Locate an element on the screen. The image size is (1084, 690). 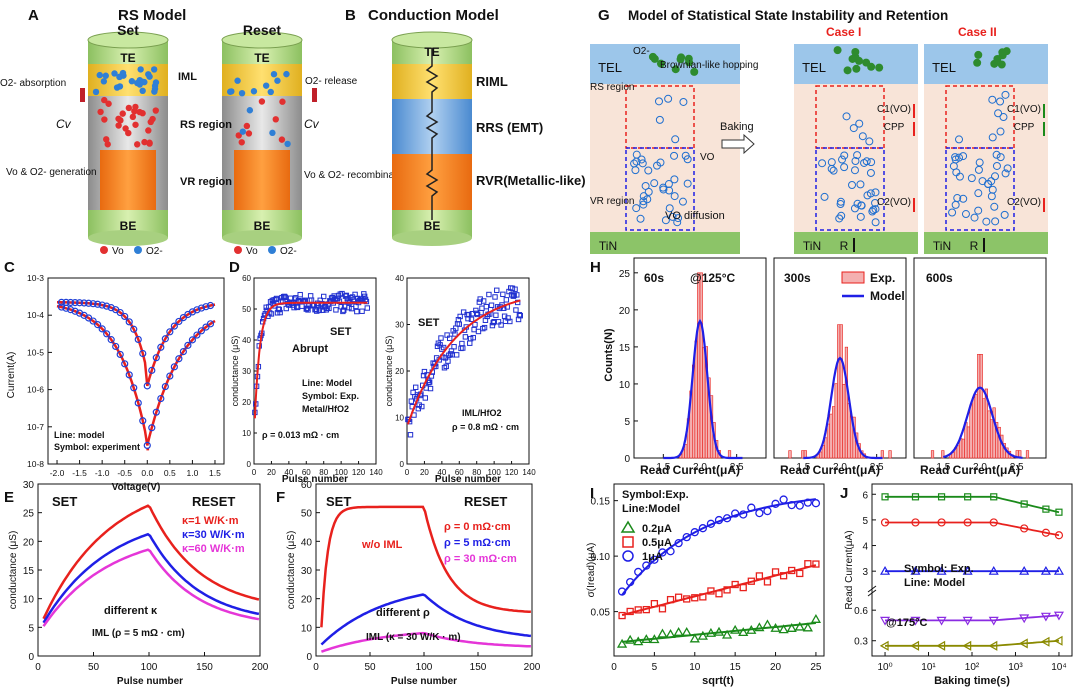
different-k-label: different κ is located at coordinates (131, 611).